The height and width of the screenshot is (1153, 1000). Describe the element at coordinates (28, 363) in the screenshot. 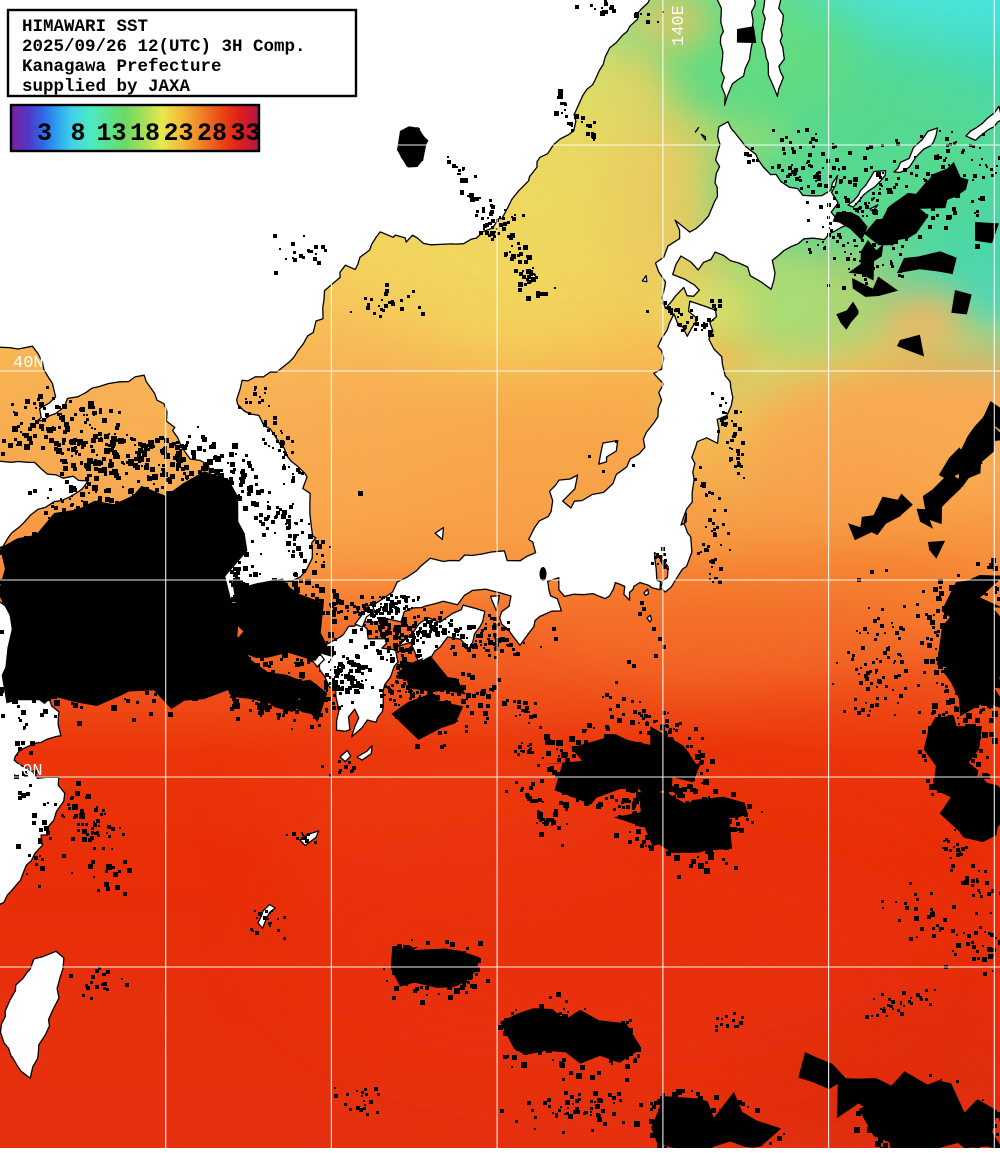

I see `svg-text: 40N` at that location.